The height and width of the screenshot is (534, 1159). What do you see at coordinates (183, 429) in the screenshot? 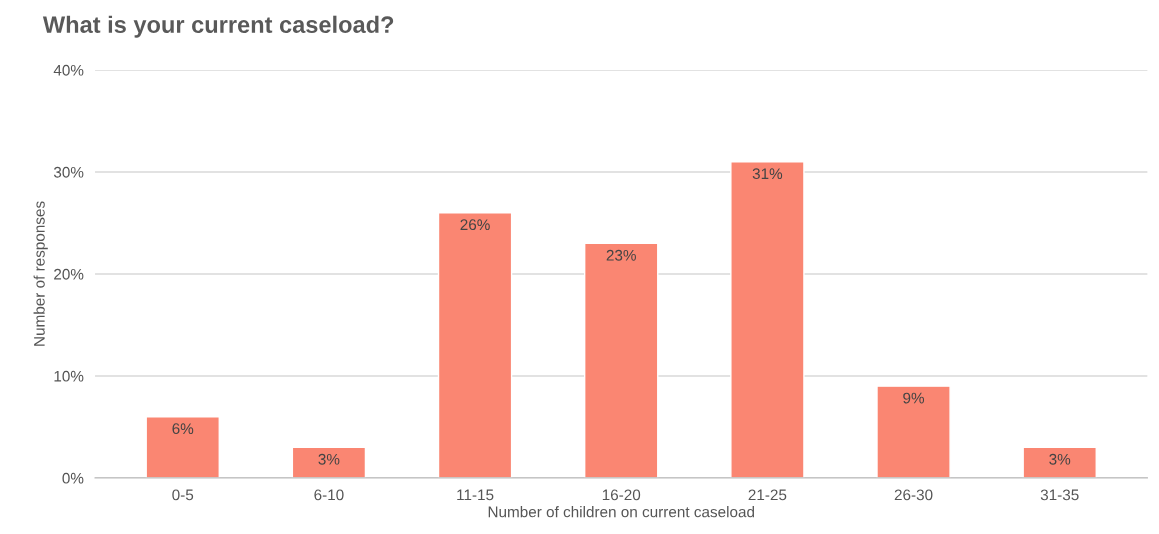
I see `data-label: 6%` at bounding box center [183, 429].